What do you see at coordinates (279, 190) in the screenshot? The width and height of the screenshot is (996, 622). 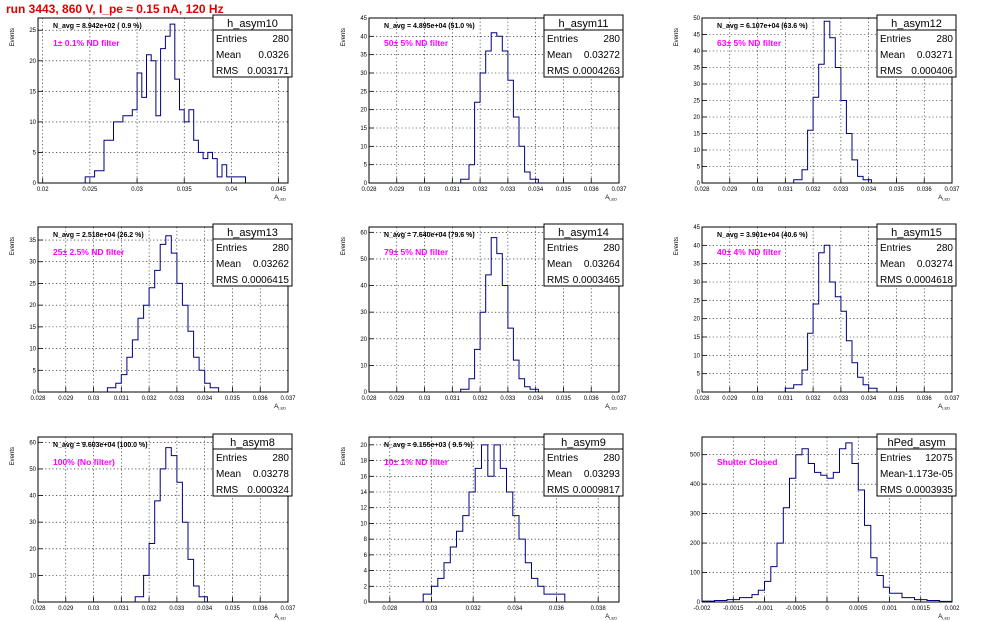 I see `x-tick-label: 0.045` at bounding box center [279, 190].